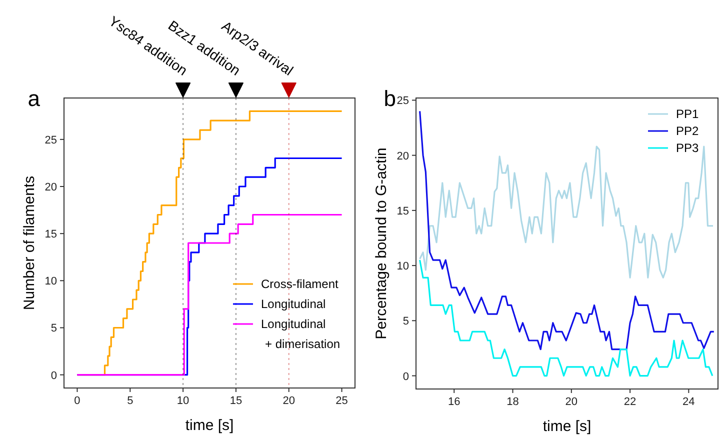 The height and width of the screenshot is (448, 724). What do you see at coordinates (130, 401) in the screenshot?
I see `x-tick-label: 5` at bounding box center [130, 401].